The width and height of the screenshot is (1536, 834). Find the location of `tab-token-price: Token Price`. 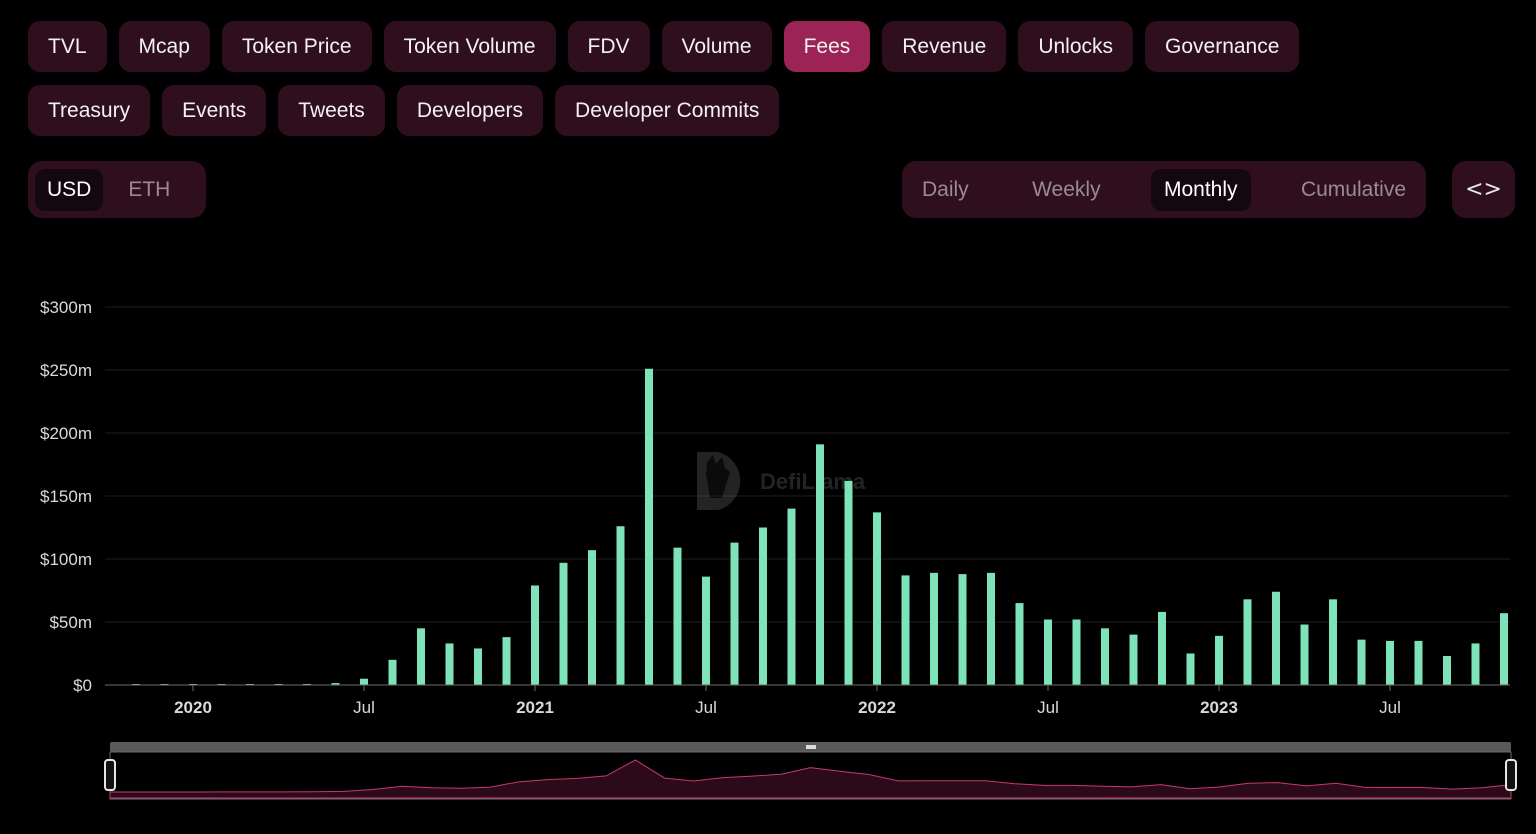

tab-token-price: Token Price is located at coordinates (296, 46).